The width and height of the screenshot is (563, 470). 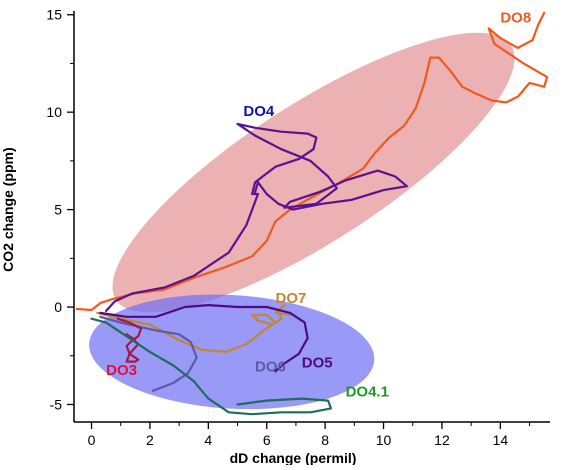 What do you see at coordinates (58, 210) in the screenshot?
I see `y-tick-label: 5` at bounding box center [58, 210].